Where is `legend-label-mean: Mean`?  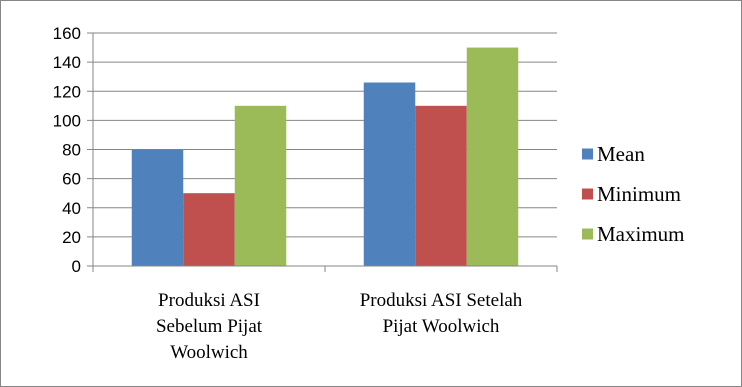
legend-label-mean: Mean is located at coordinates (621, 154).